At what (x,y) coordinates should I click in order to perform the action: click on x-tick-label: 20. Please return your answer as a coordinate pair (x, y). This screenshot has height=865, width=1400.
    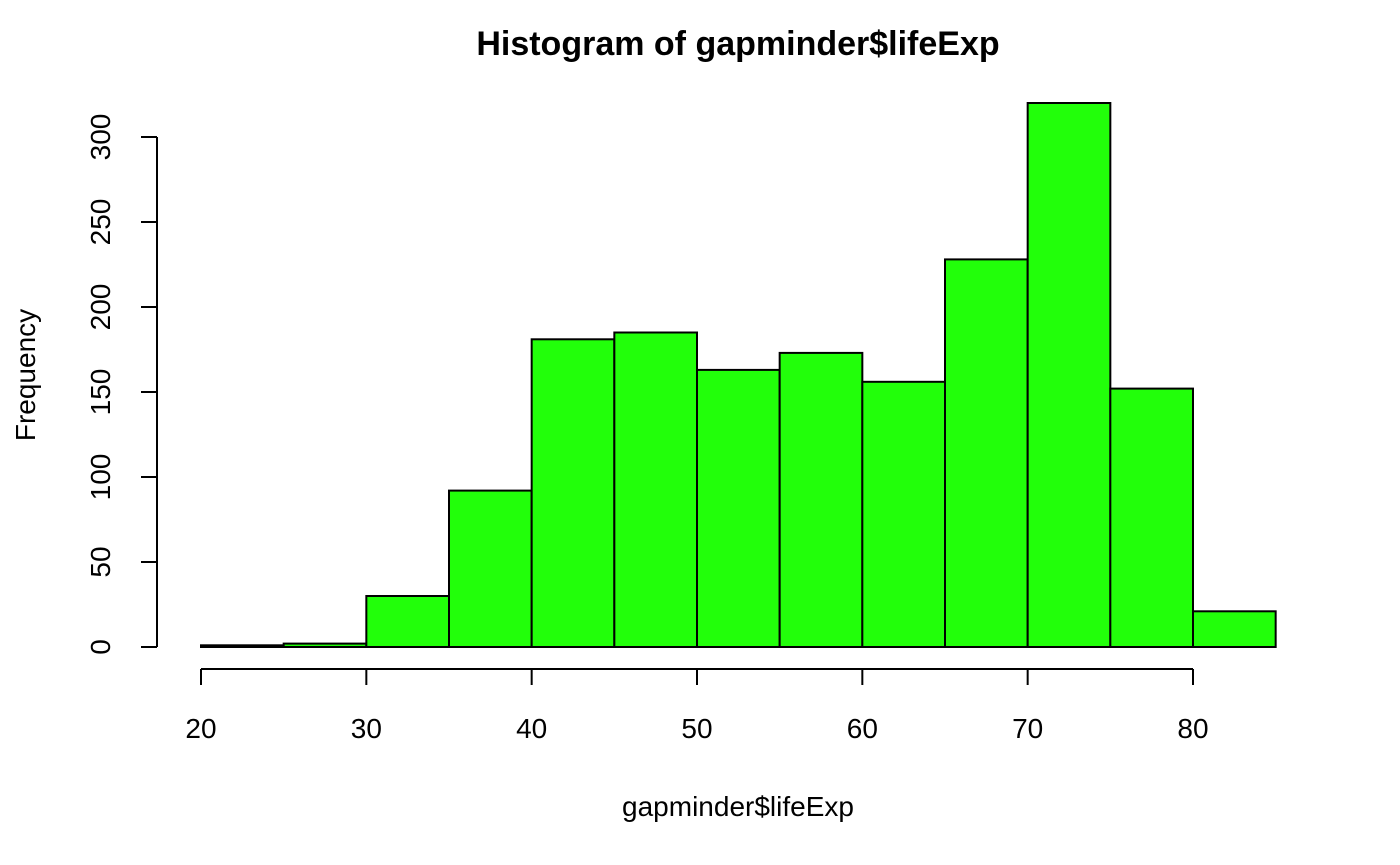
    Looking at the image, I should click on (200, 728).